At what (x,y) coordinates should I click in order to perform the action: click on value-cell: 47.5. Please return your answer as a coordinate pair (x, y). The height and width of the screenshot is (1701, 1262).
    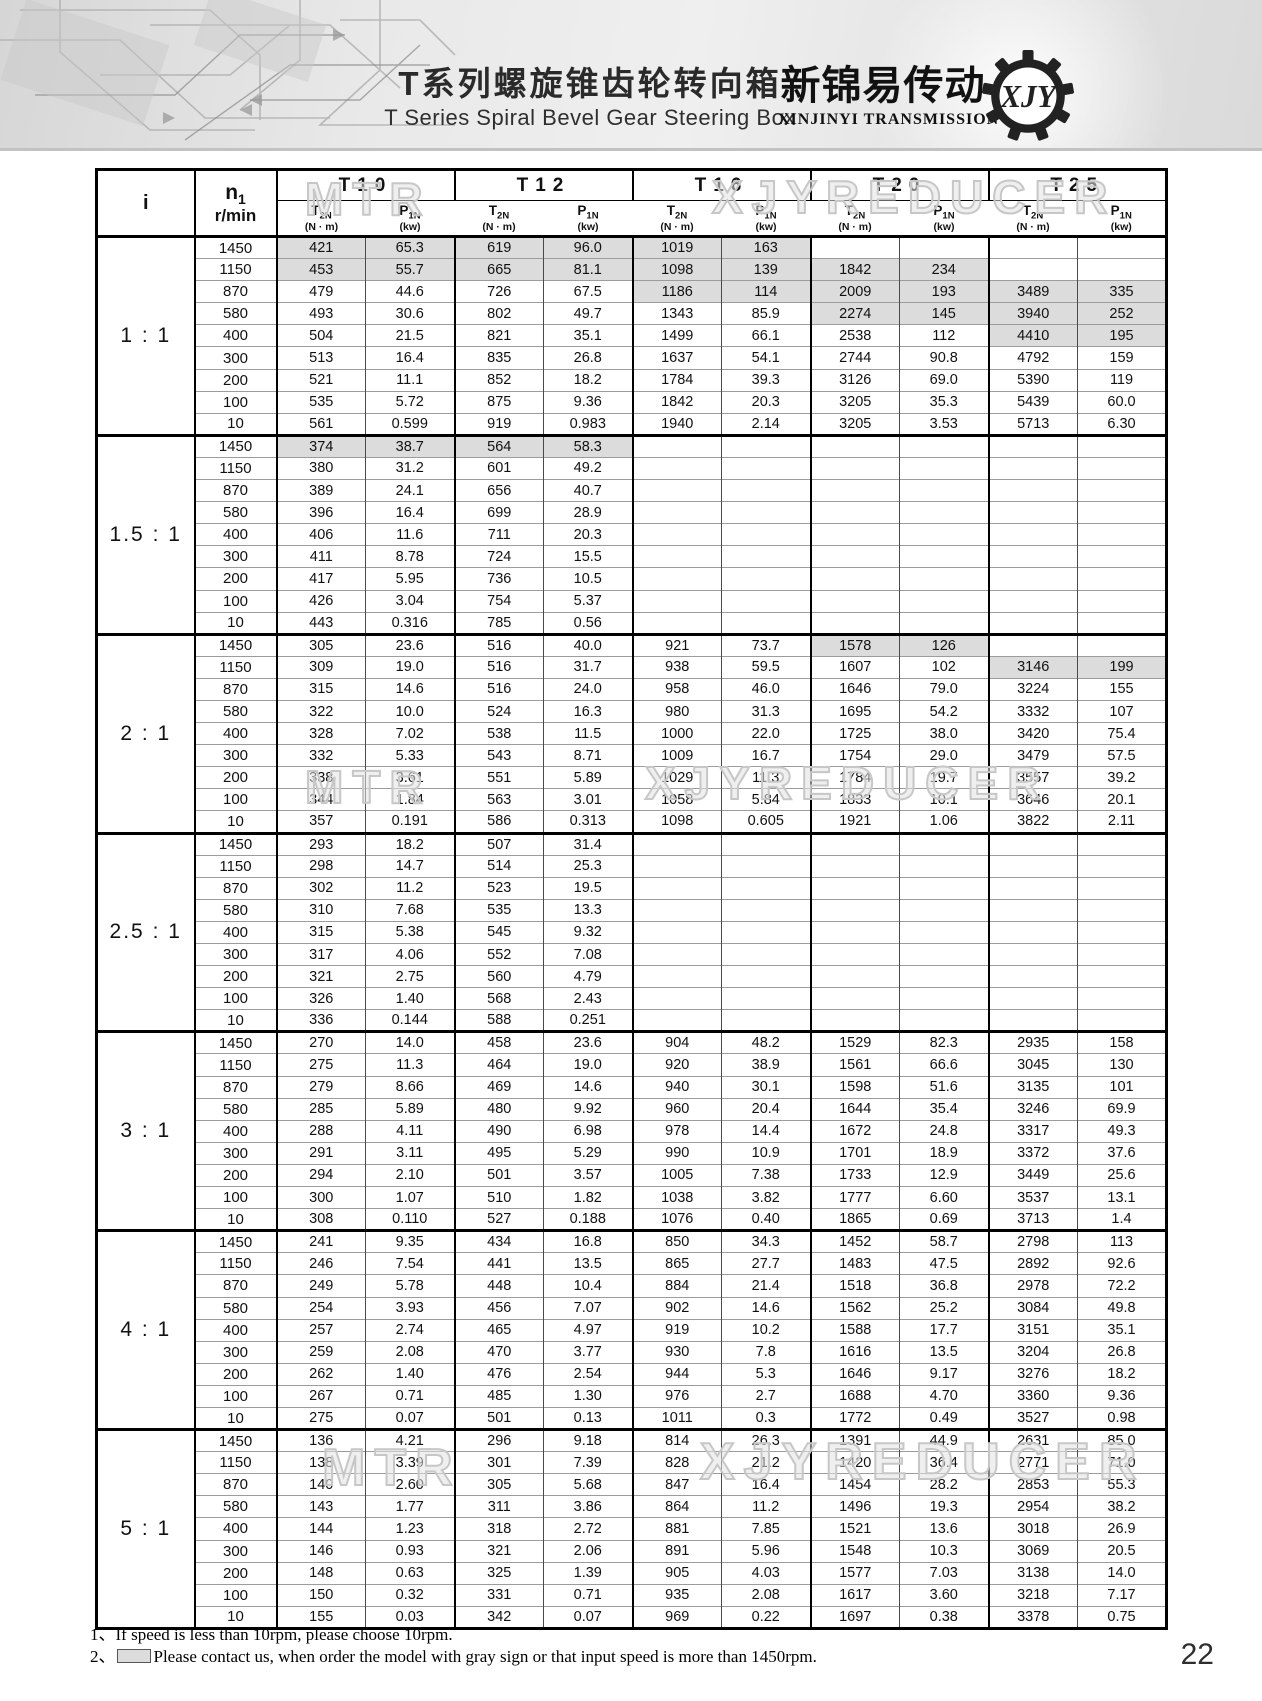
    Looking at the image, I should click on (944, 1263).